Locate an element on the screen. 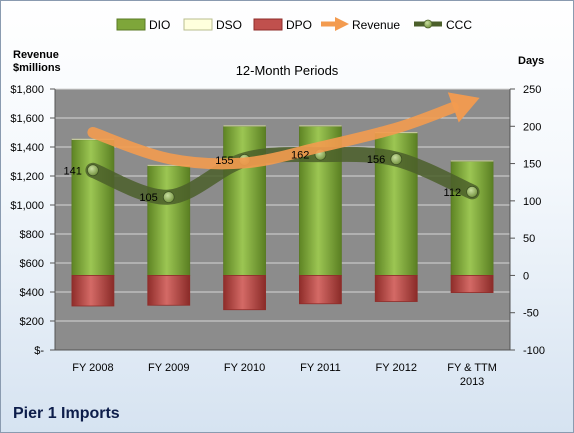 This screenshot has width=574, height=433. ccc-data-label: 155 is located at coordinates (224, 161).